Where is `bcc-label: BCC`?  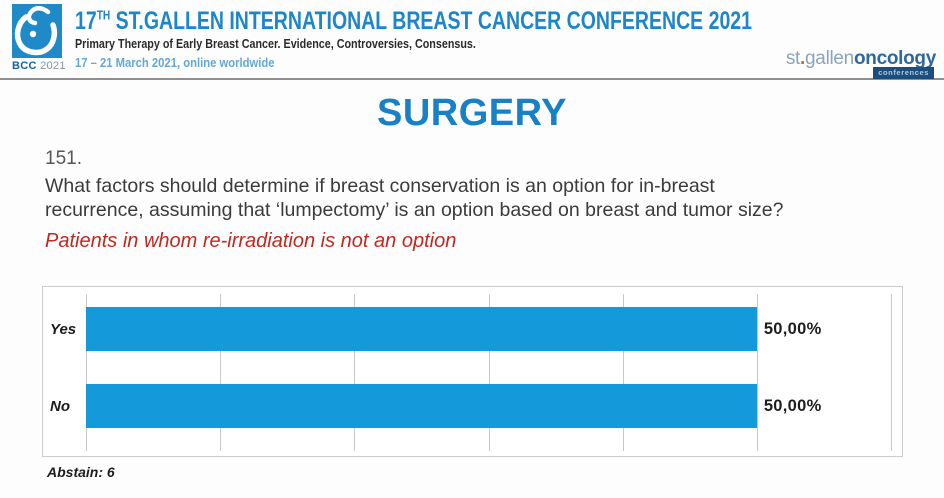 bcc-label: BCC is located at coordinates (24, 66).